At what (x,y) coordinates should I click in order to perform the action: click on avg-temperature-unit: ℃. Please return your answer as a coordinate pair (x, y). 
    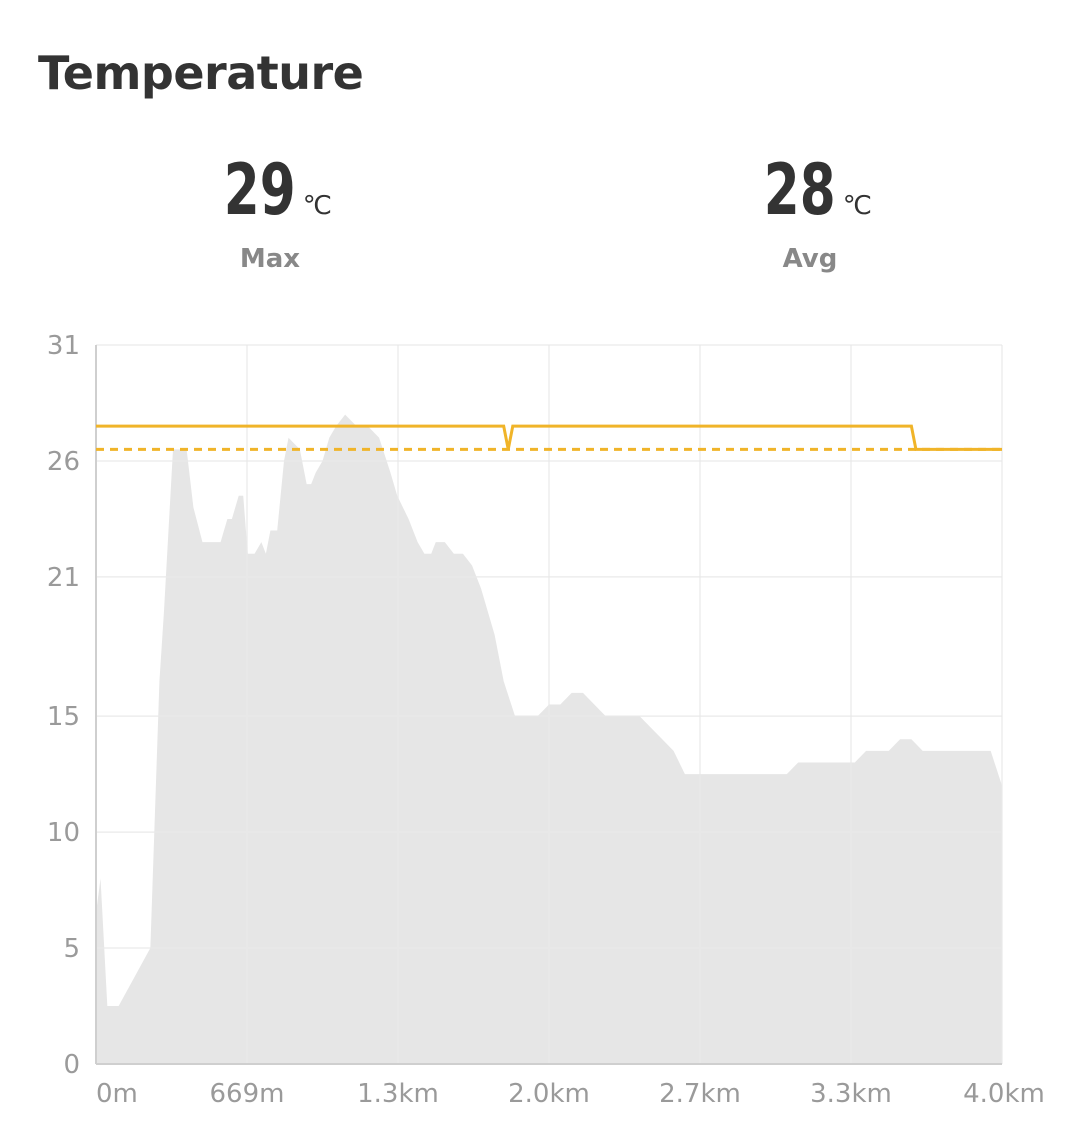
    Looking at the image, I should click on (857, 206).